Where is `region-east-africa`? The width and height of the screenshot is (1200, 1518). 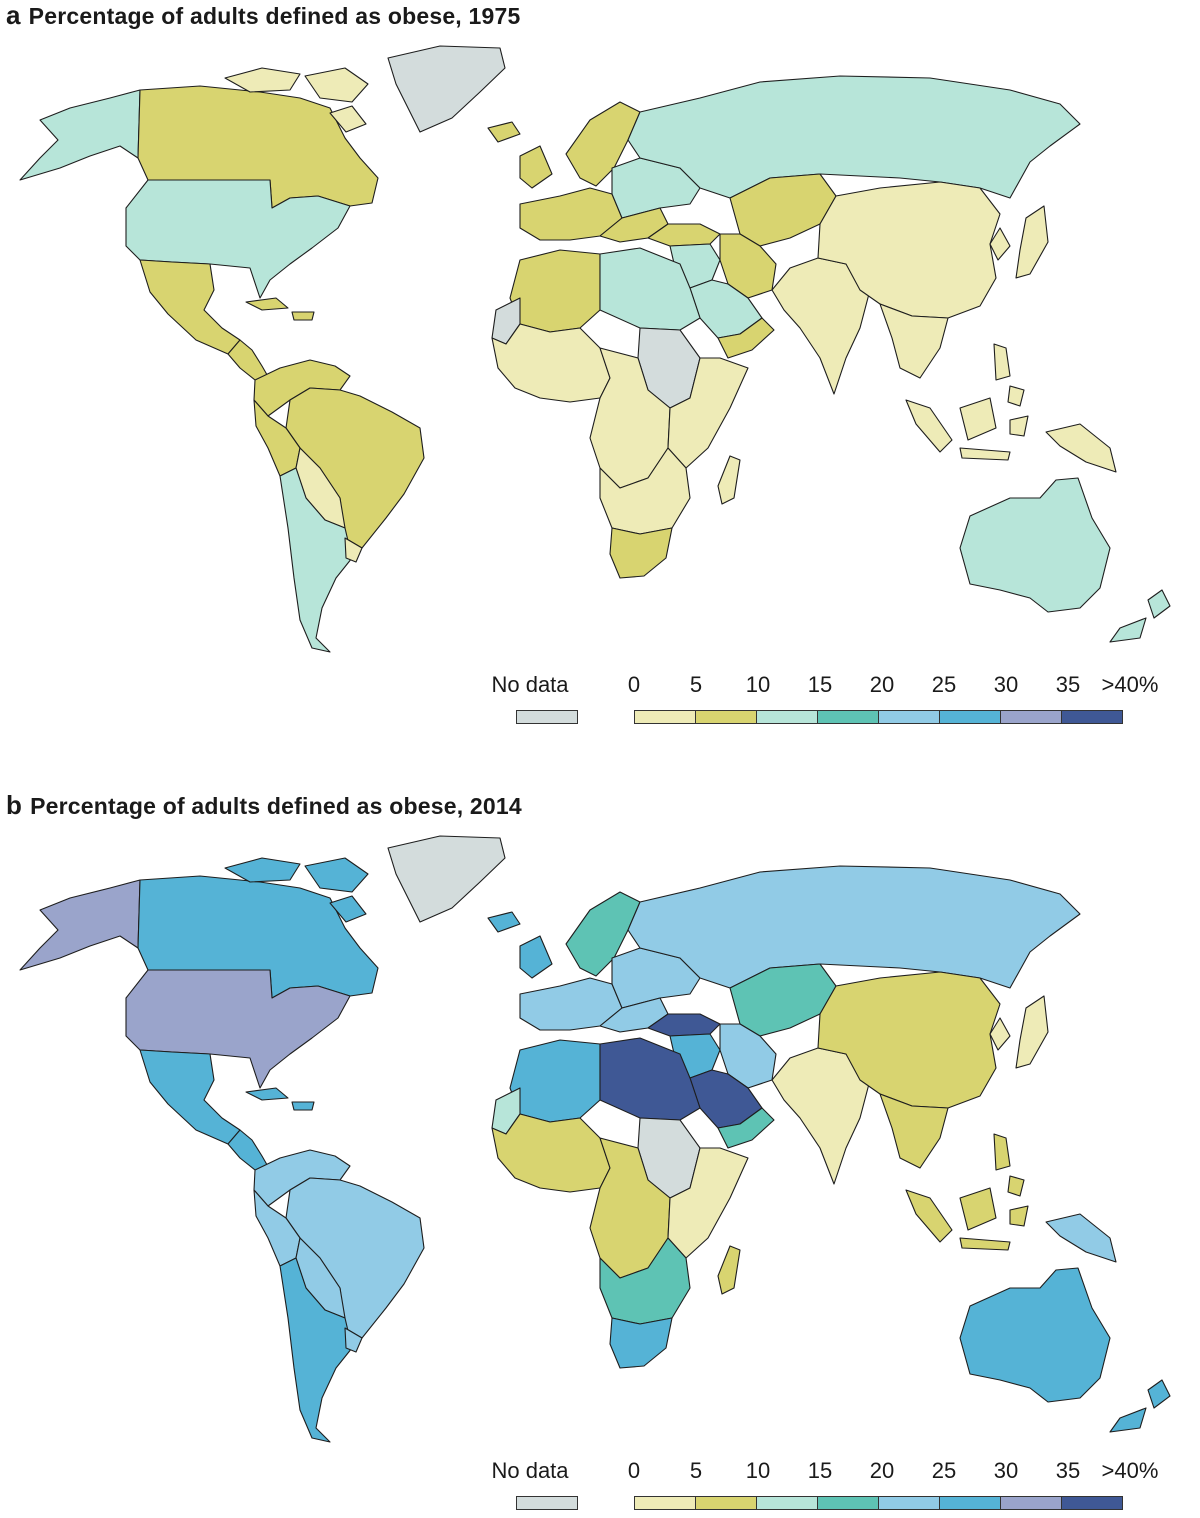
region-east-africa is located at coordinates (708, 1203).